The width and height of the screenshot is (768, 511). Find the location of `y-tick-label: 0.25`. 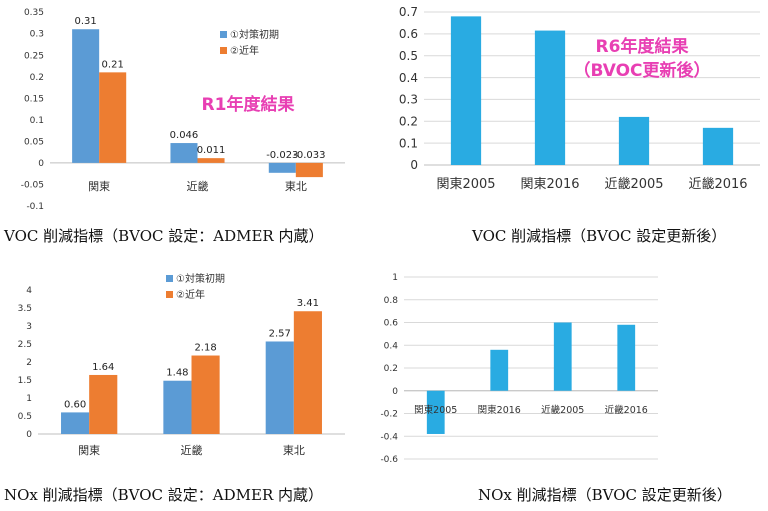

y-tick-label: 0.25 is located at coordinates (34, 56).